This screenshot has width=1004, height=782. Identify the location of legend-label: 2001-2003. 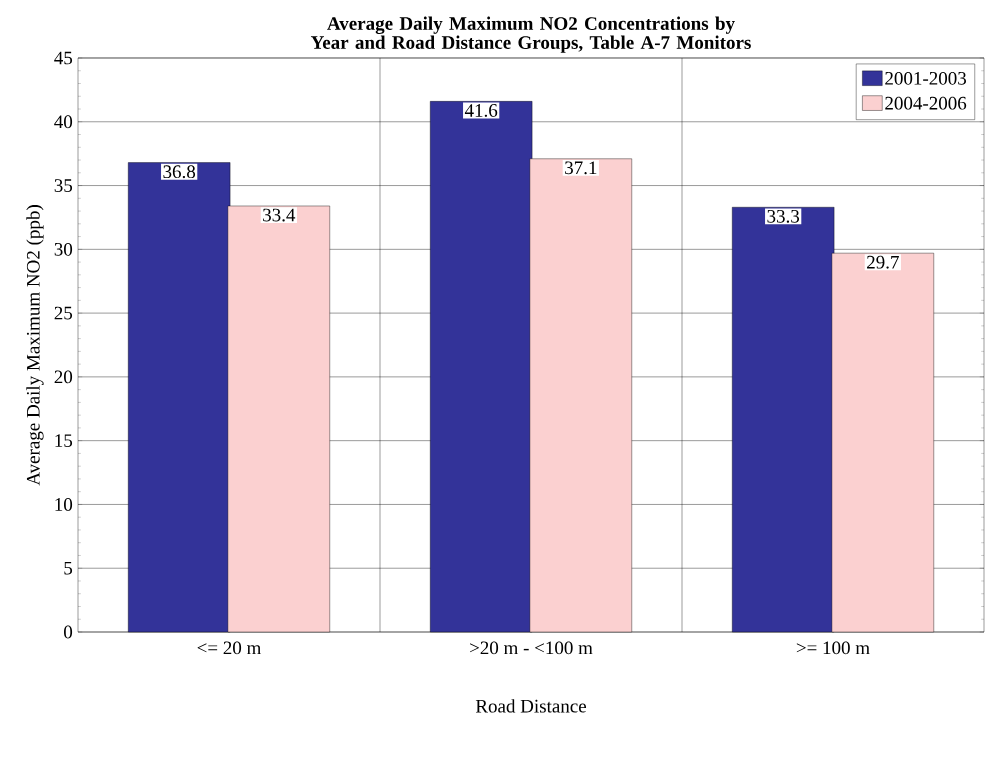
(926, 78).